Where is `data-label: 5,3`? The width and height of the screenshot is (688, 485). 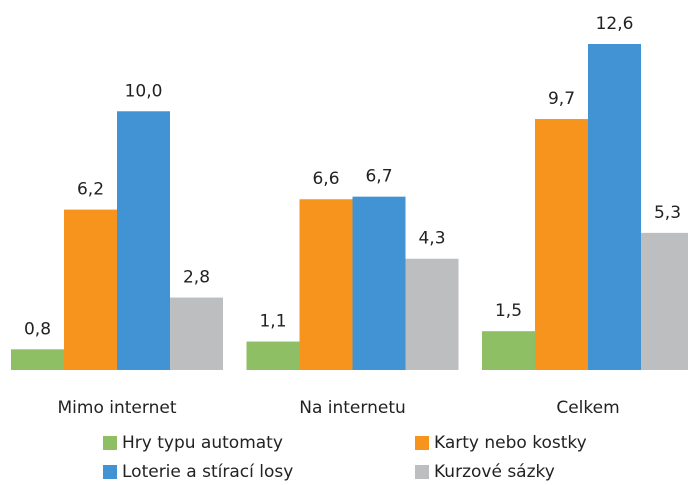 data-label: 5,3 is located at coordinates (667, 213).